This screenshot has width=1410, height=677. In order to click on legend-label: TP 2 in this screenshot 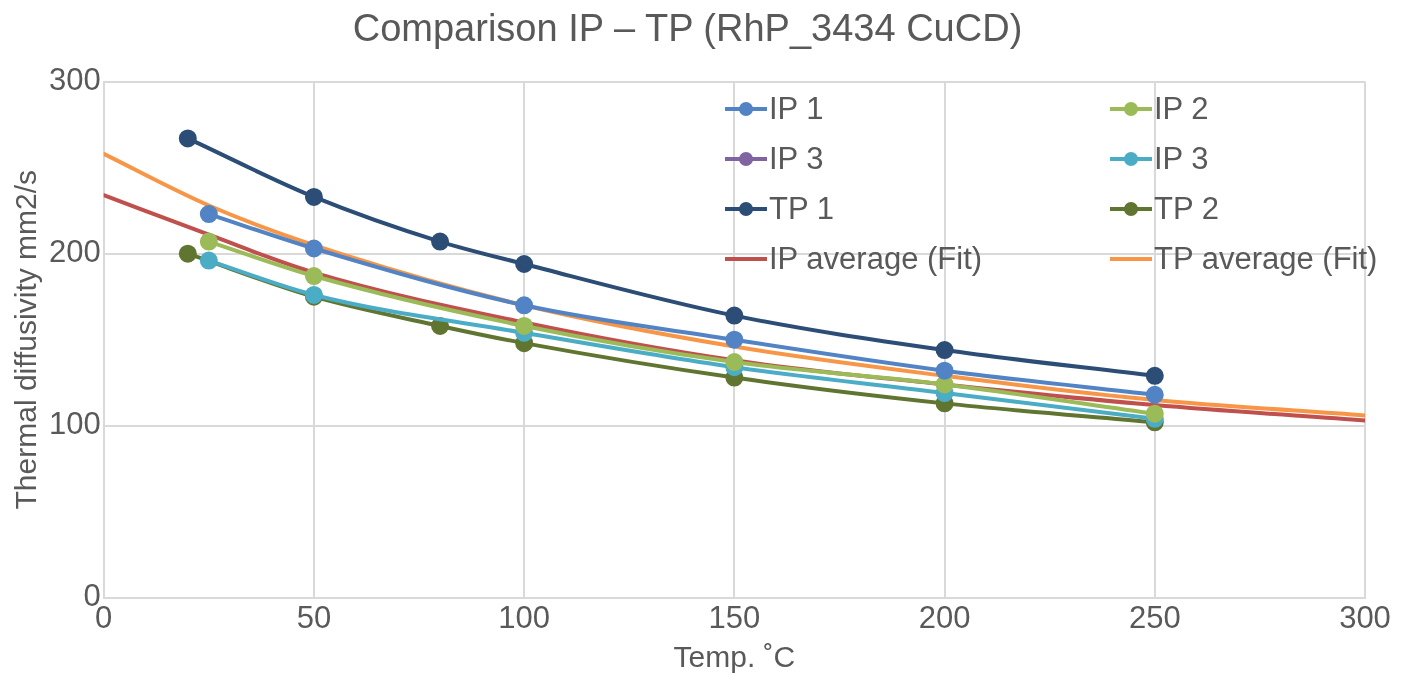, I will do `click(1186, 208)`.